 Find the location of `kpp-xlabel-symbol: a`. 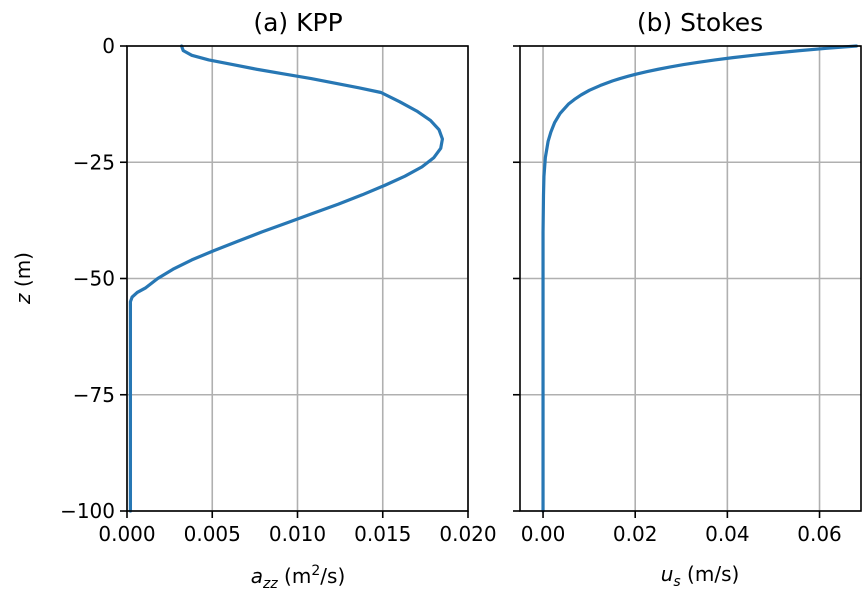

kpp-xlabel-symbol: a is located at coordinates (257, 576).